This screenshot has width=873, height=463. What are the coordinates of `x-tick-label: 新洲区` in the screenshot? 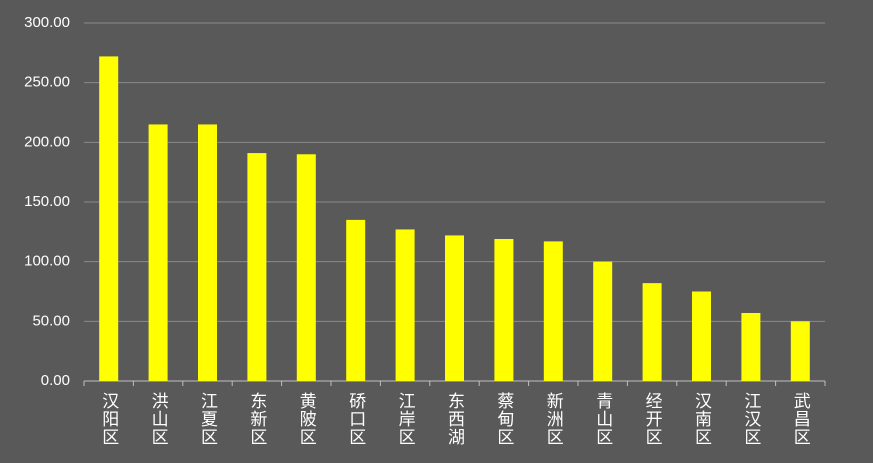 It's located at (554, 419).